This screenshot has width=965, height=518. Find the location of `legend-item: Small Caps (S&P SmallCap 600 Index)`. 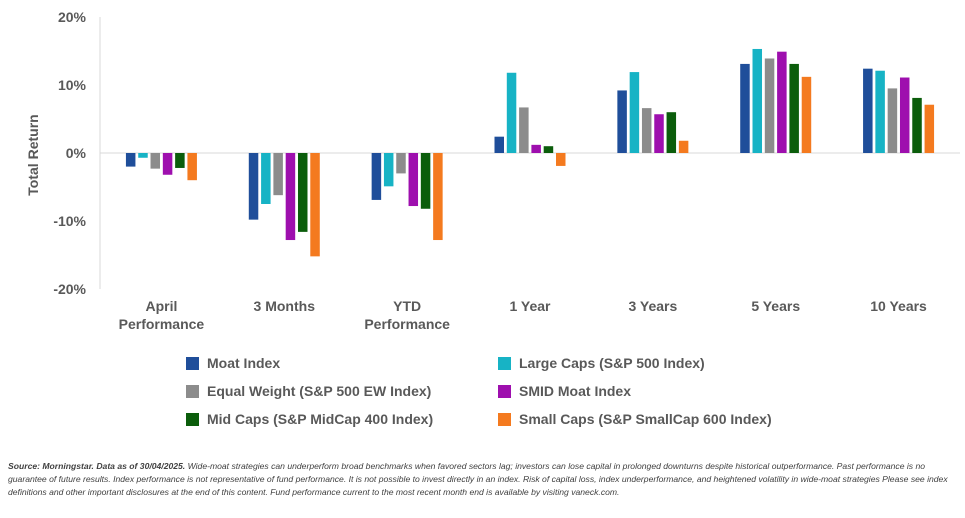

legend-item: Small Caps (S&P SmallCap 600 Index) is located at coordinates (652, 419).